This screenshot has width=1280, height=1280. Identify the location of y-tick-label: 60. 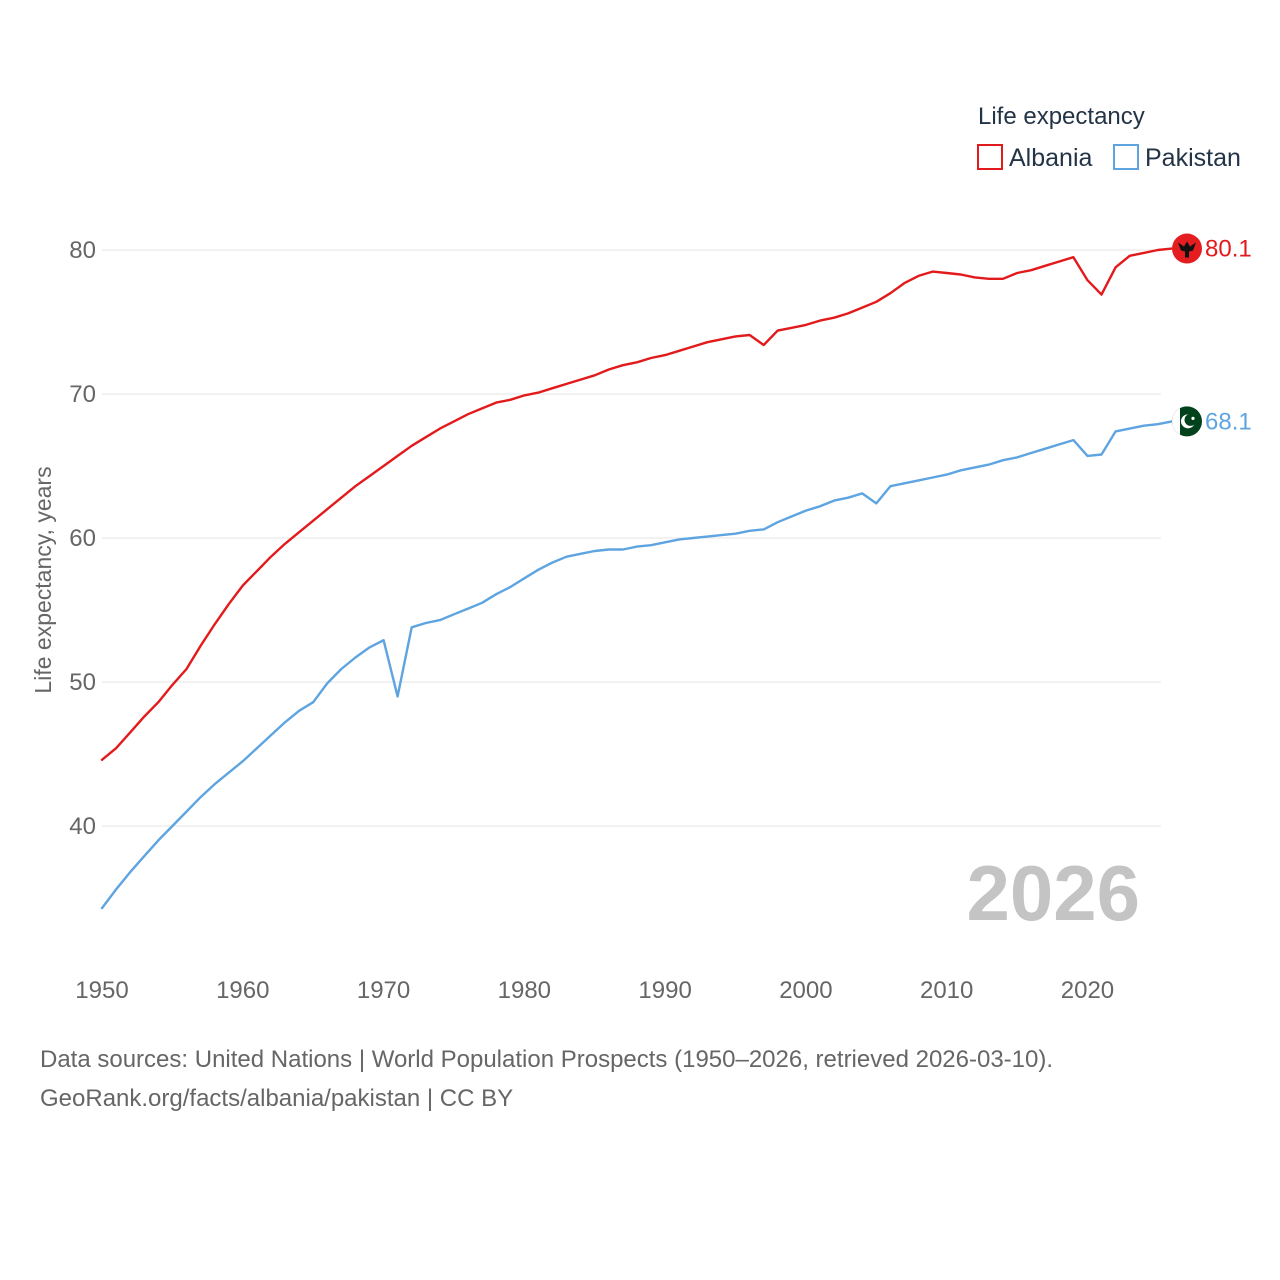
(82, 538).